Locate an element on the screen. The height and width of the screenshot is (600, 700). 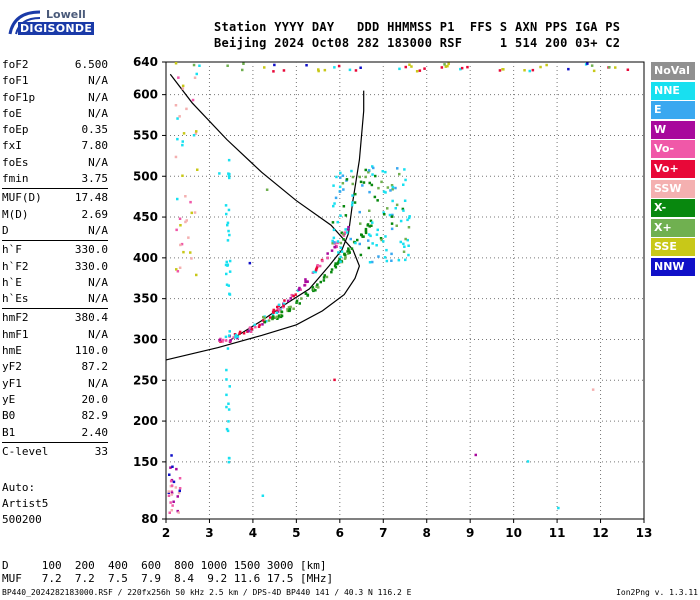
param-separator is located at coordinates (55, 241).